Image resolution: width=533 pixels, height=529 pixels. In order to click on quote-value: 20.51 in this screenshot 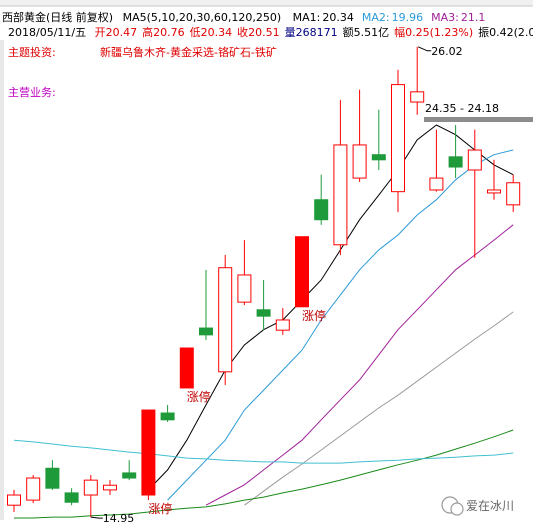, I will do `click(264, 32)`.